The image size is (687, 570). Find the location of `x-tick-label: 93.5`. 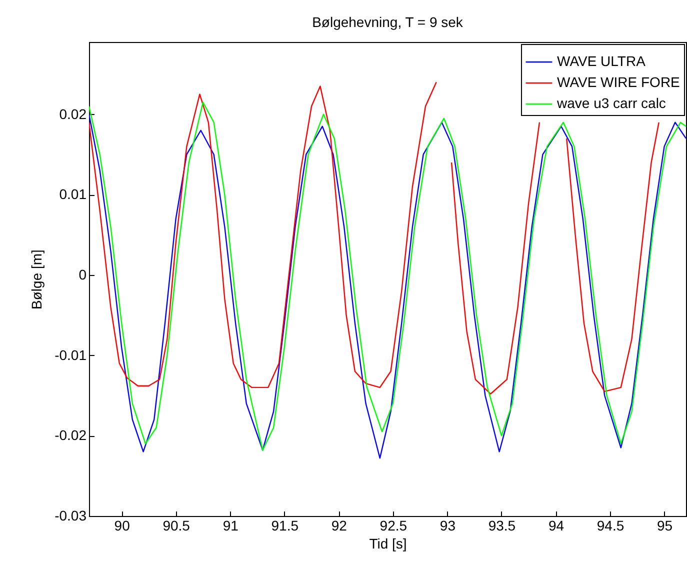

x-tick-label: 93.5 is located at coordinates (502, 526).